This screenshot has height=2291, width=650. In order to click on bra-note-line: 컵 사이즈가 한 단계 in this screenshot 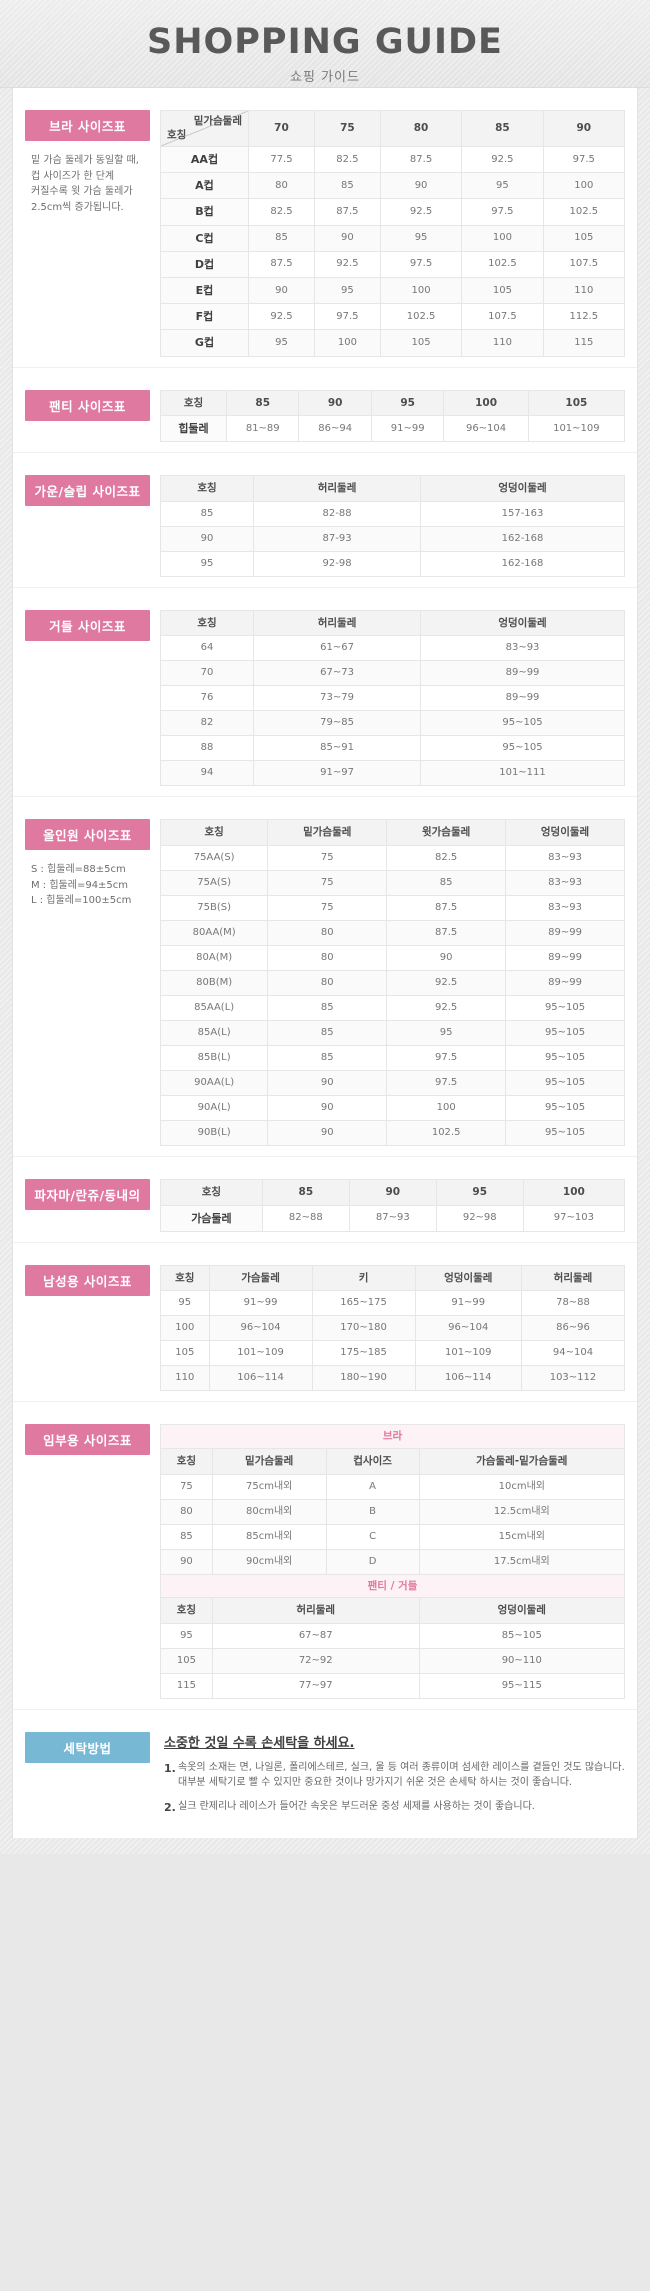, I will do `click(73, 176)`.